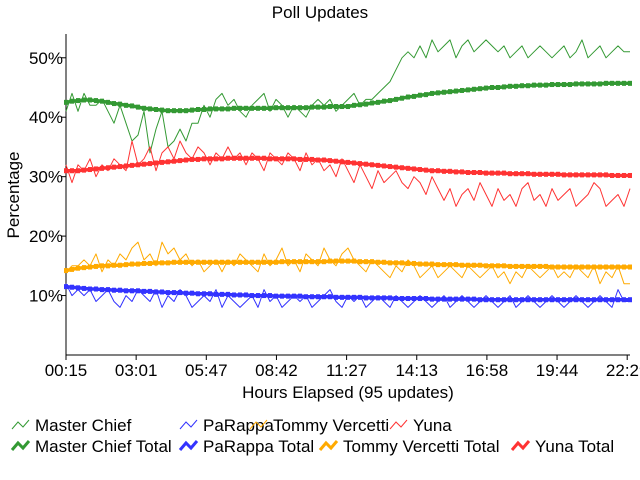  Describe the element at coordinates (347, 263) in the screenshot. I see `series-line-tommy-vercetti` at that location.